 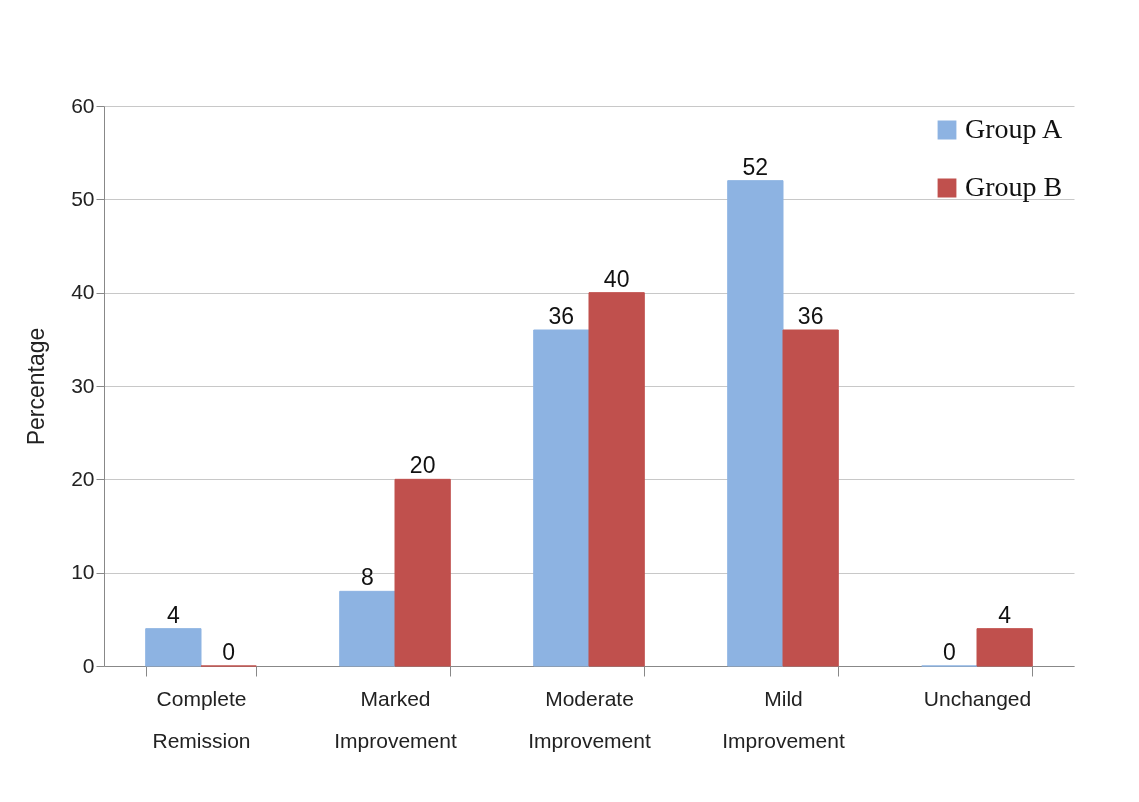 I want to click on y-tick-label: 30, so click(x=83, y=385).